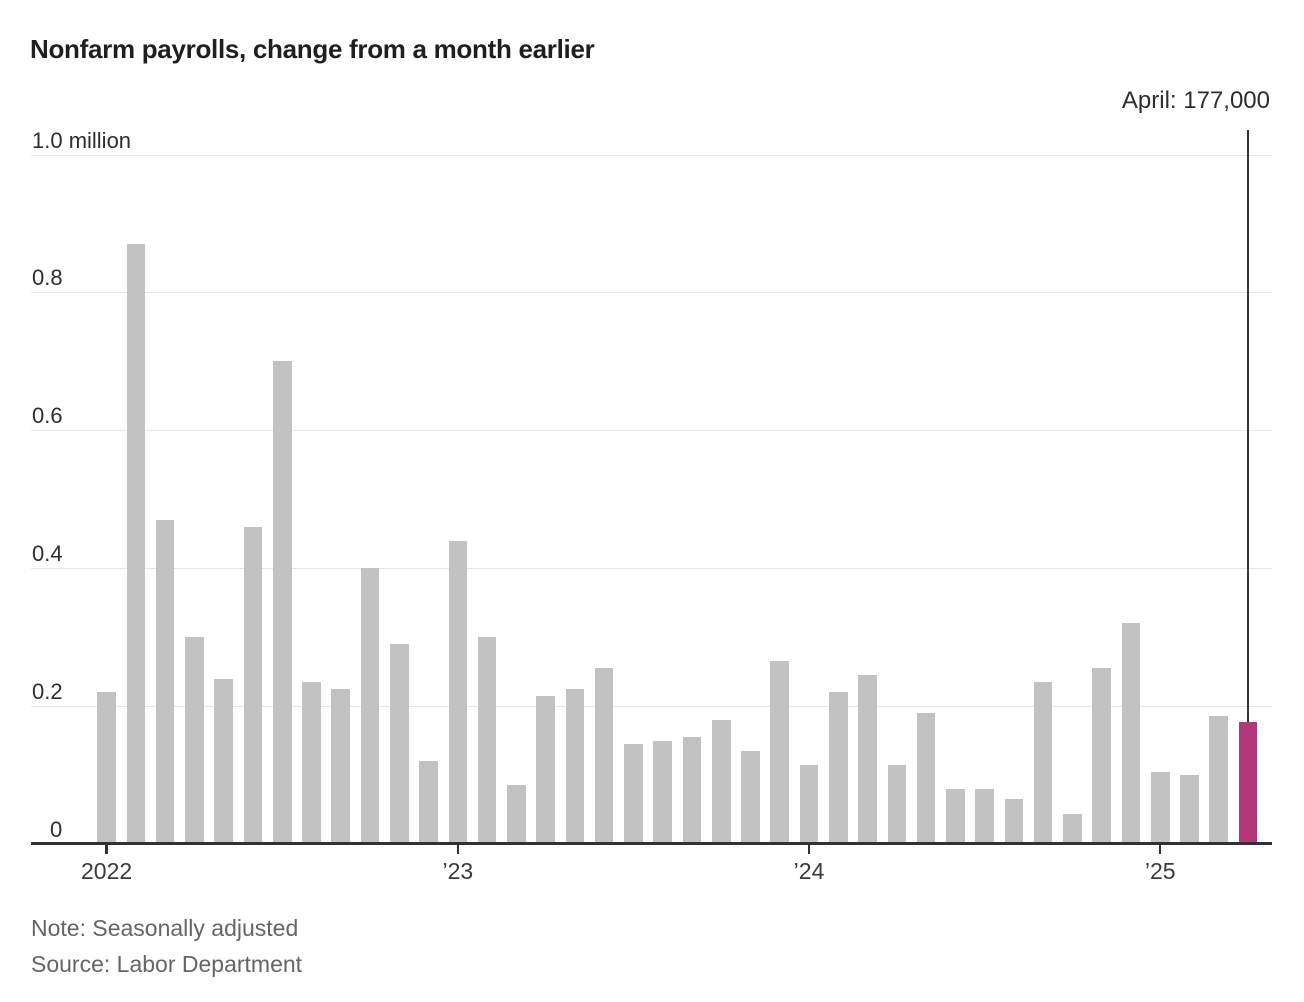 The width and height of the screenshot is (1304, 1002). I want to click on y-axis-label-0.8: 0.8, so click(47, 278).